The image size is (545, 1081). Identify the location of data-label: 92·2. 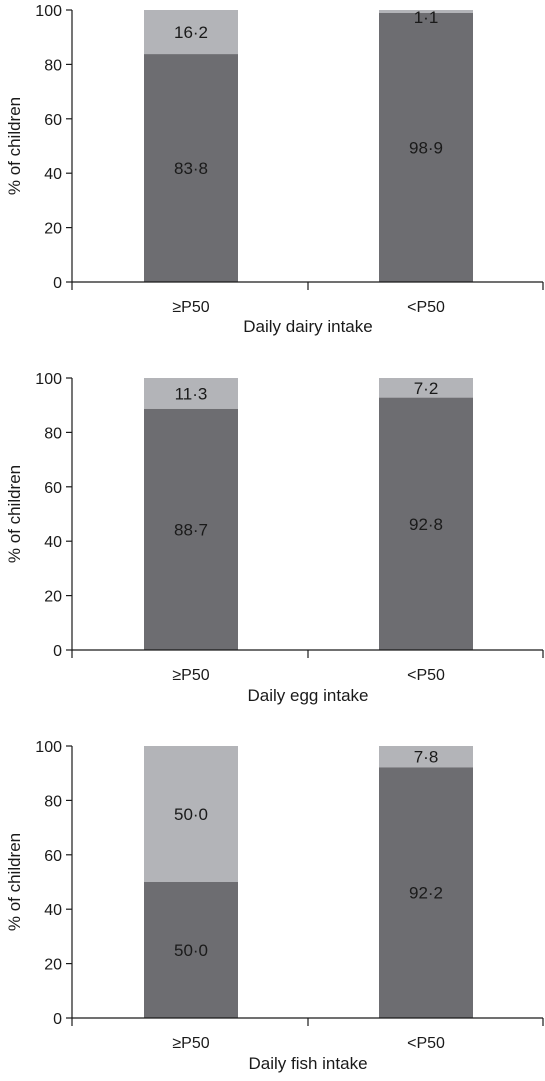
(426, 893).